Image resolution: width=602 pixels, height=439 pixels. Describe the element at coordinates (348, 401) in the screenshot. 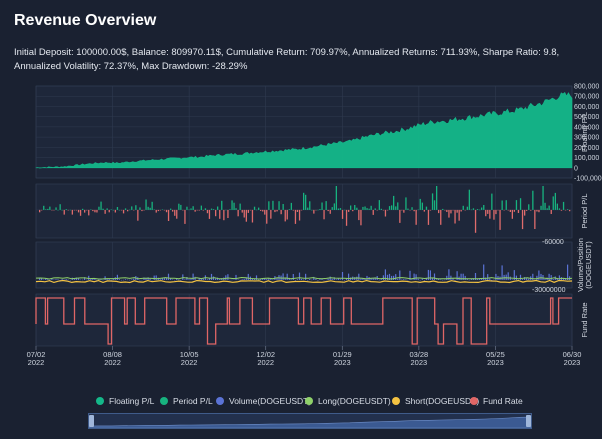

I see `legend-item: Long(DOGEUSDT)` at that location.